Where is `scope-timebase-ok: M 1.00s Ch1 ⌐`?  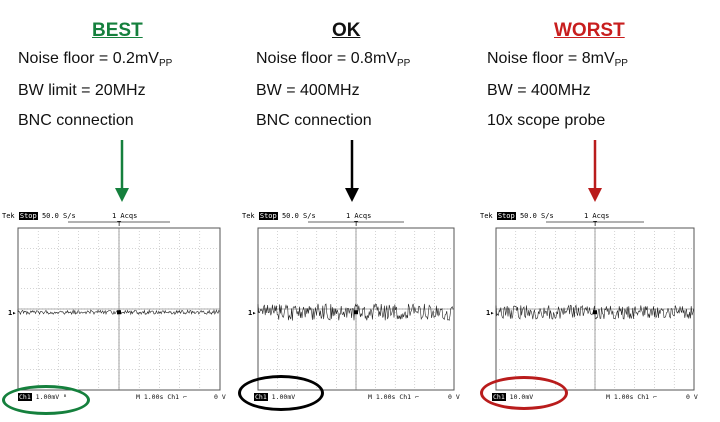
scope-timebase-ok: M 1.00s Ch1 ⌐ is located at coordinates (393, 397).